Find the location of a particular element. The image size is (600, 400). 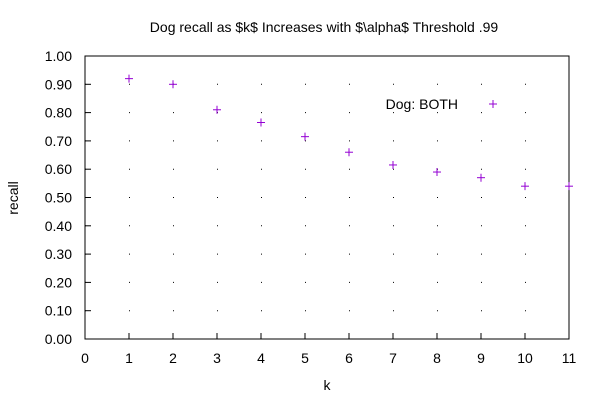

x-tick-label: 5 is located at coordinates (305, 358).